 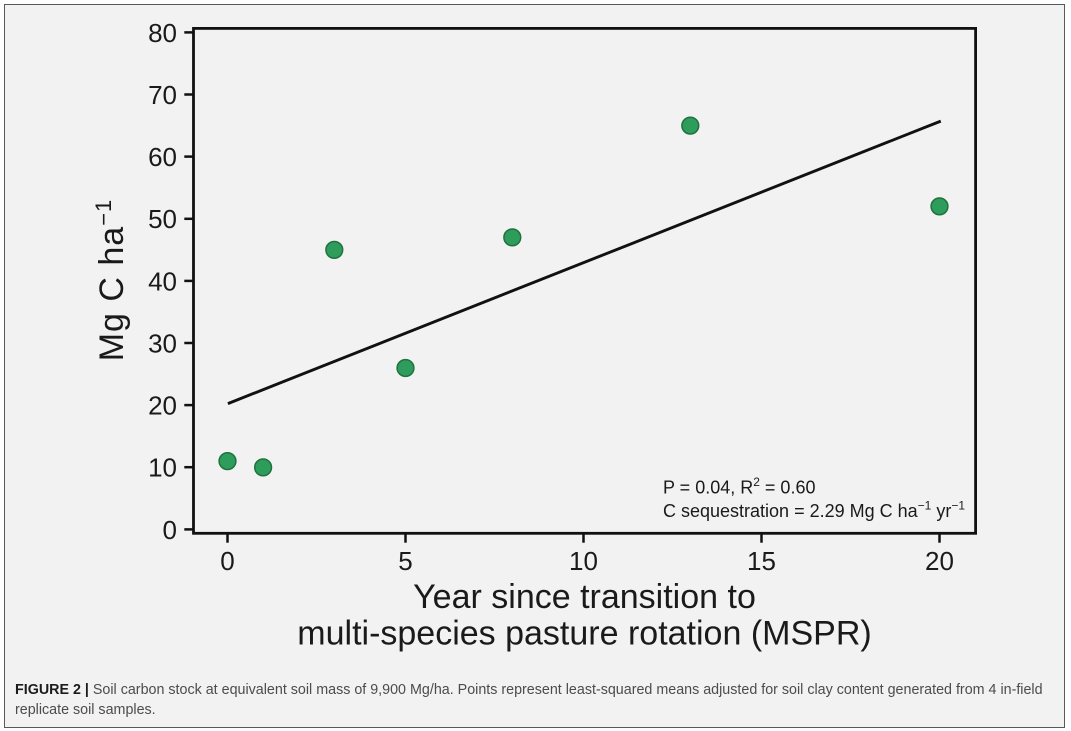 What do you see at coordinates (584, 597) in the screenshot?
I see `svg-text: Year since transition to` at bounding box center [584, 597].